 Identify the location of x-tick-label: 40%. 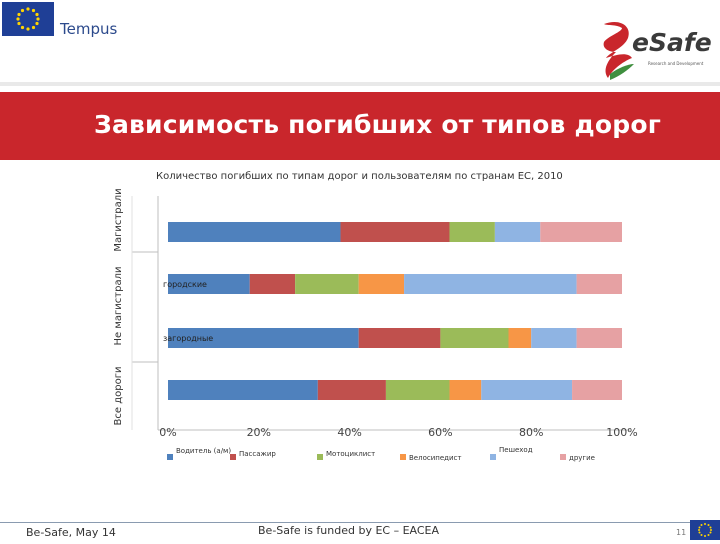
(349, 432).